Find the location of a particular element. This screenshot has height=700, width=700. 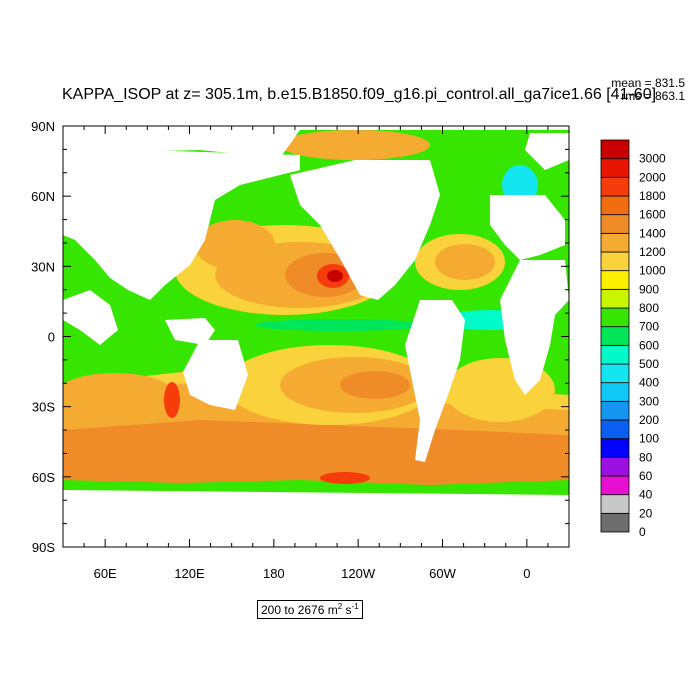

north-america is located at coordinates (365, 230).